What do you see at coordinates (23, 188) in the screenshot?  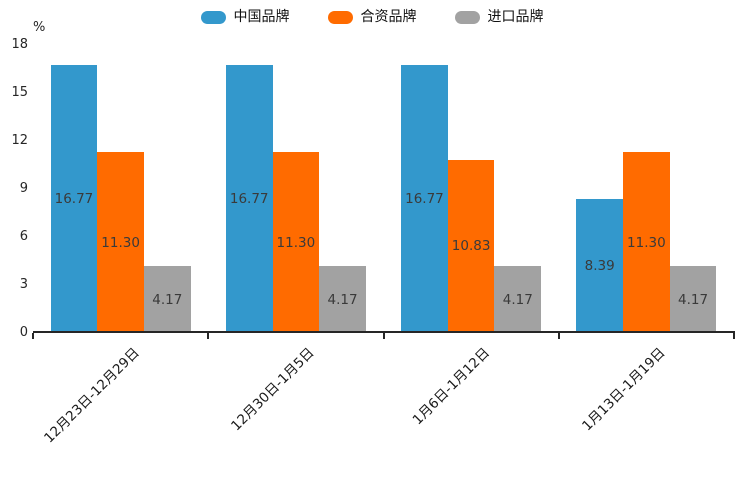 I see `y-tick-label: 9` at bounding box center [23, 188].